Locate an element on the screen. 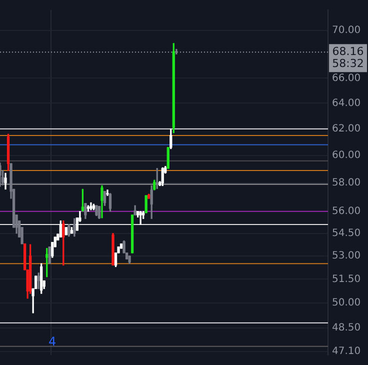  y-tick-label: 50.00 is located at coordinates (346, 303).